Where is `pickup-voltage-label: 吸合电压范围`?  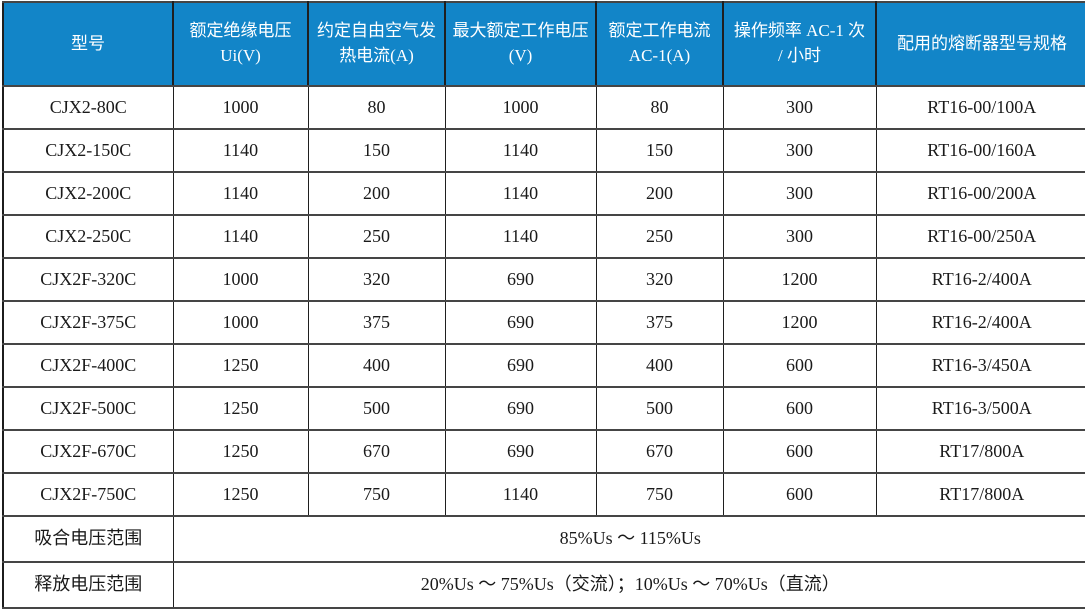 pickup-voltage-label: 吸合电压范围 is located at coordinates (88, 539).